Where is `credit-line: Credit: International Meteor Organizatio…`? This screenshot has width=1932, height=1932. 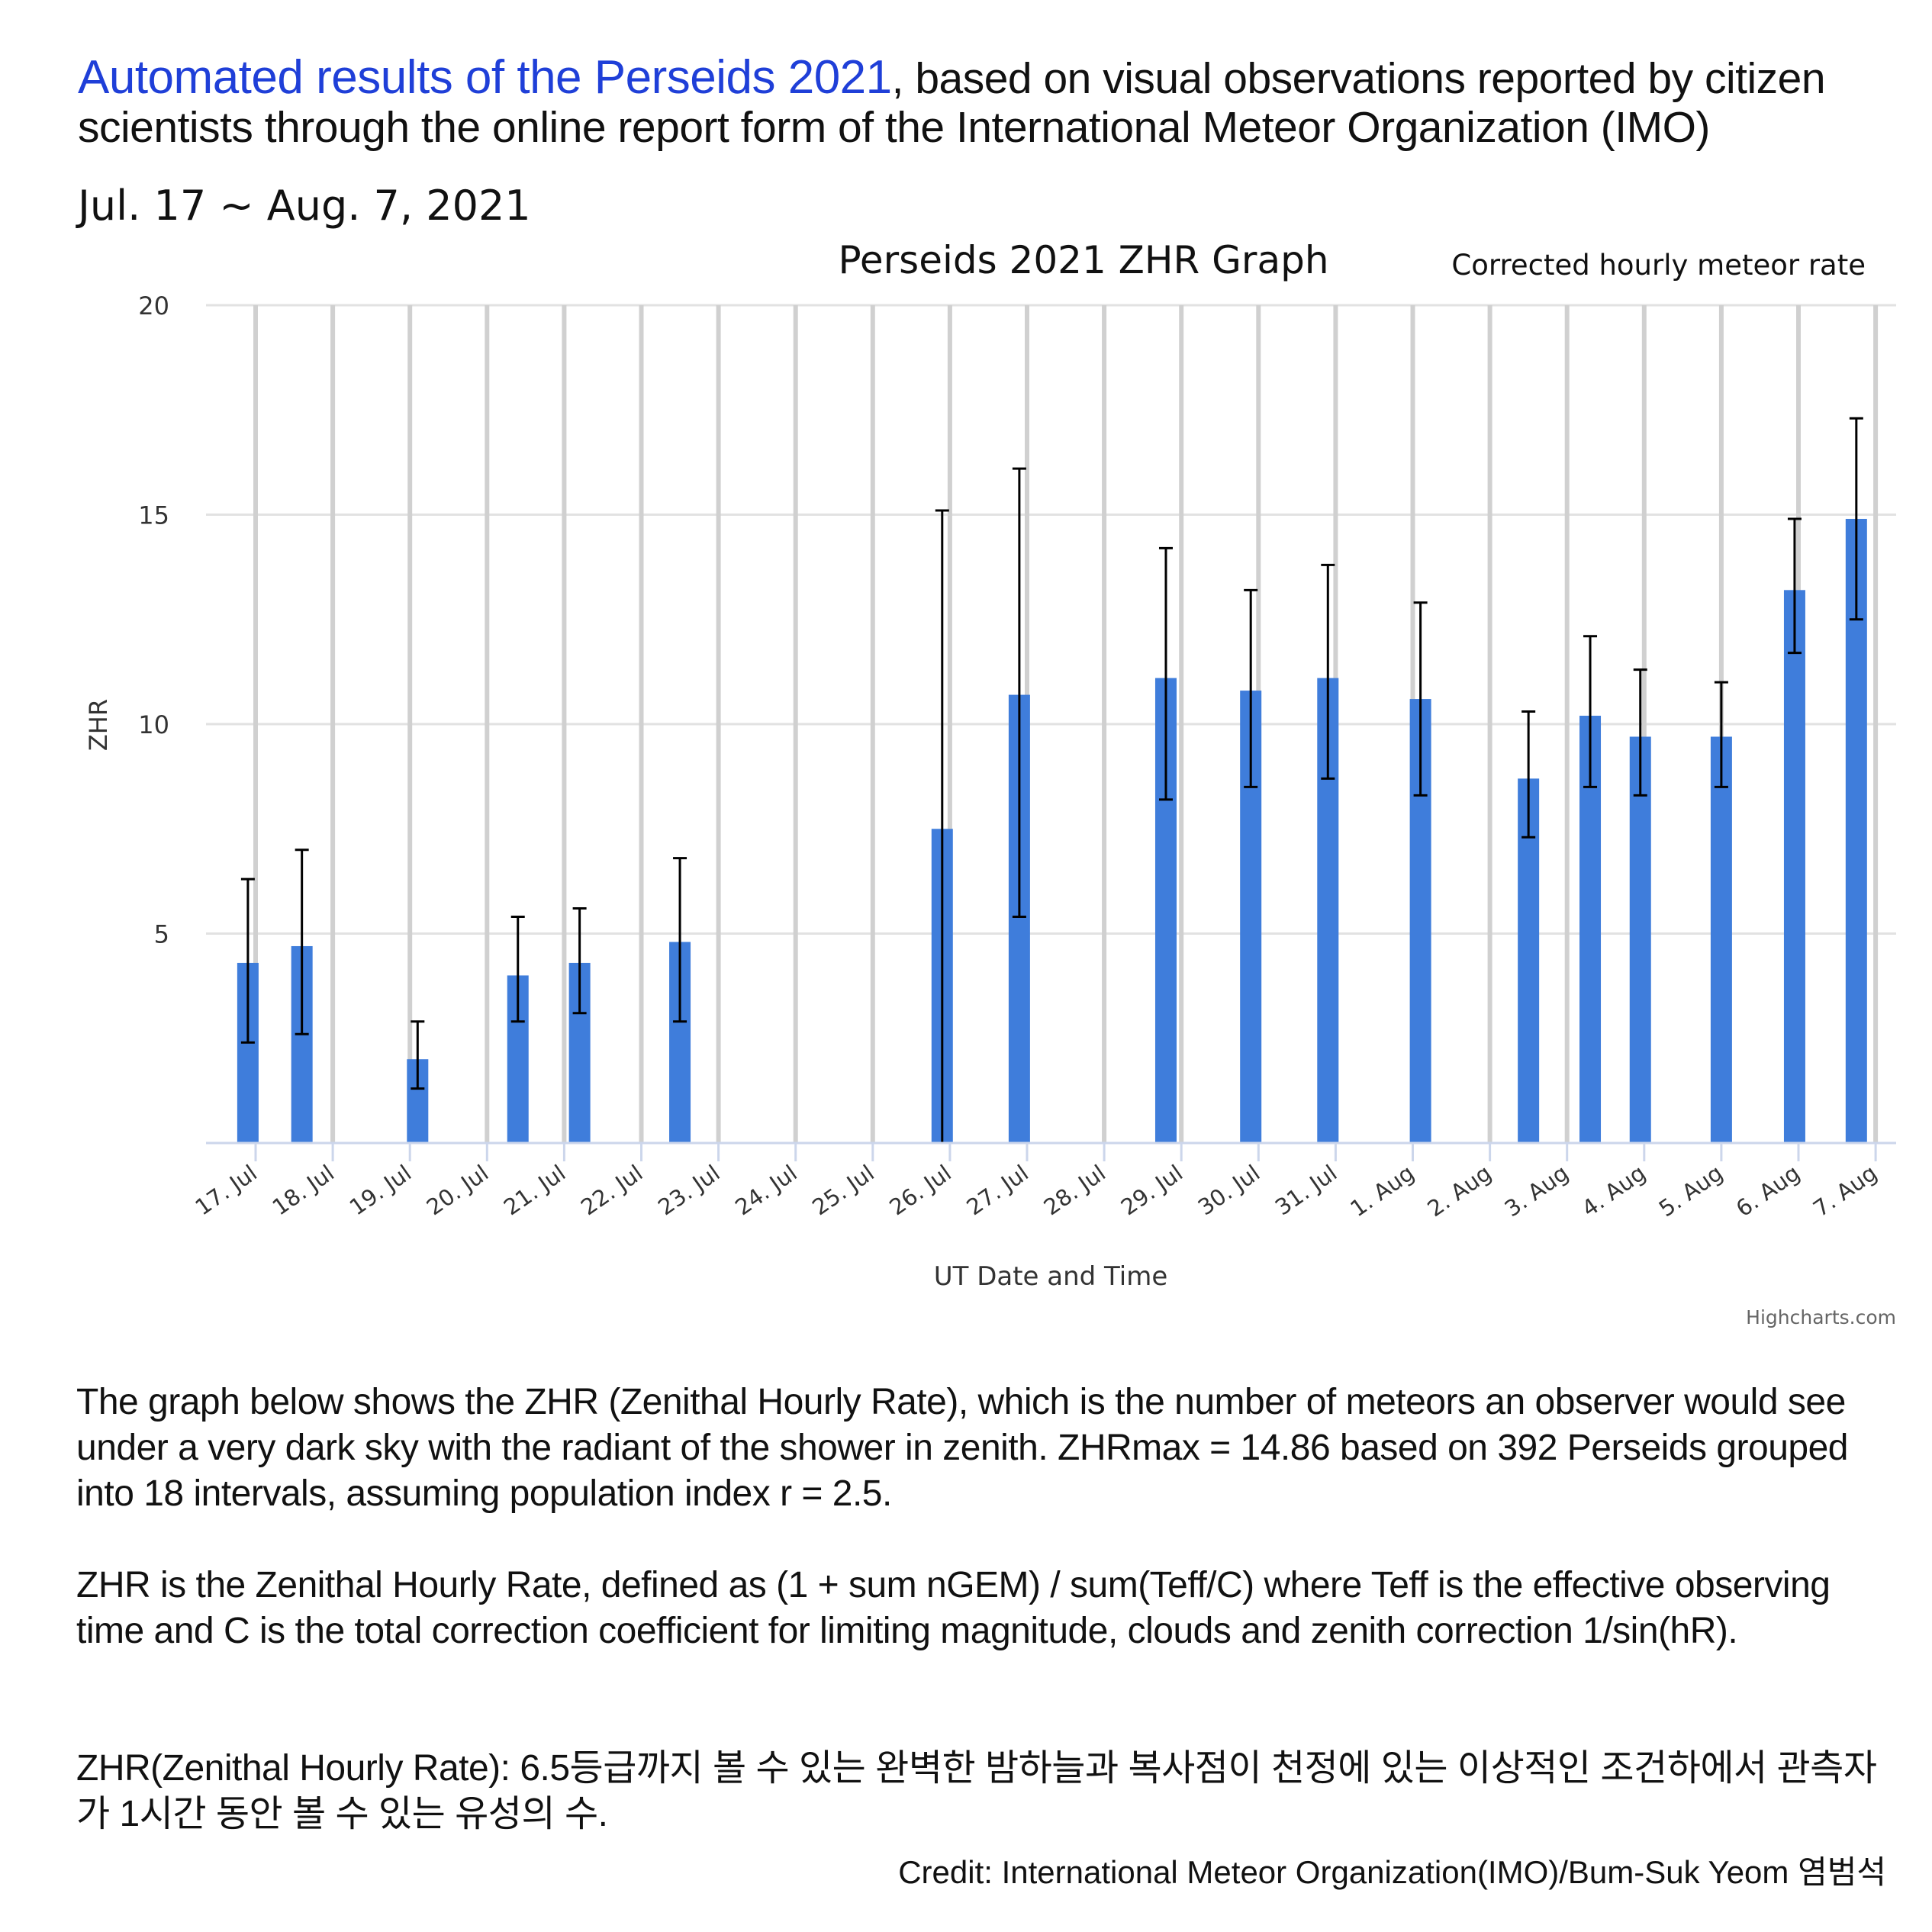
credit-line: Credit: International Meteor Organizatio… is located at coordinates (1392, 1872).